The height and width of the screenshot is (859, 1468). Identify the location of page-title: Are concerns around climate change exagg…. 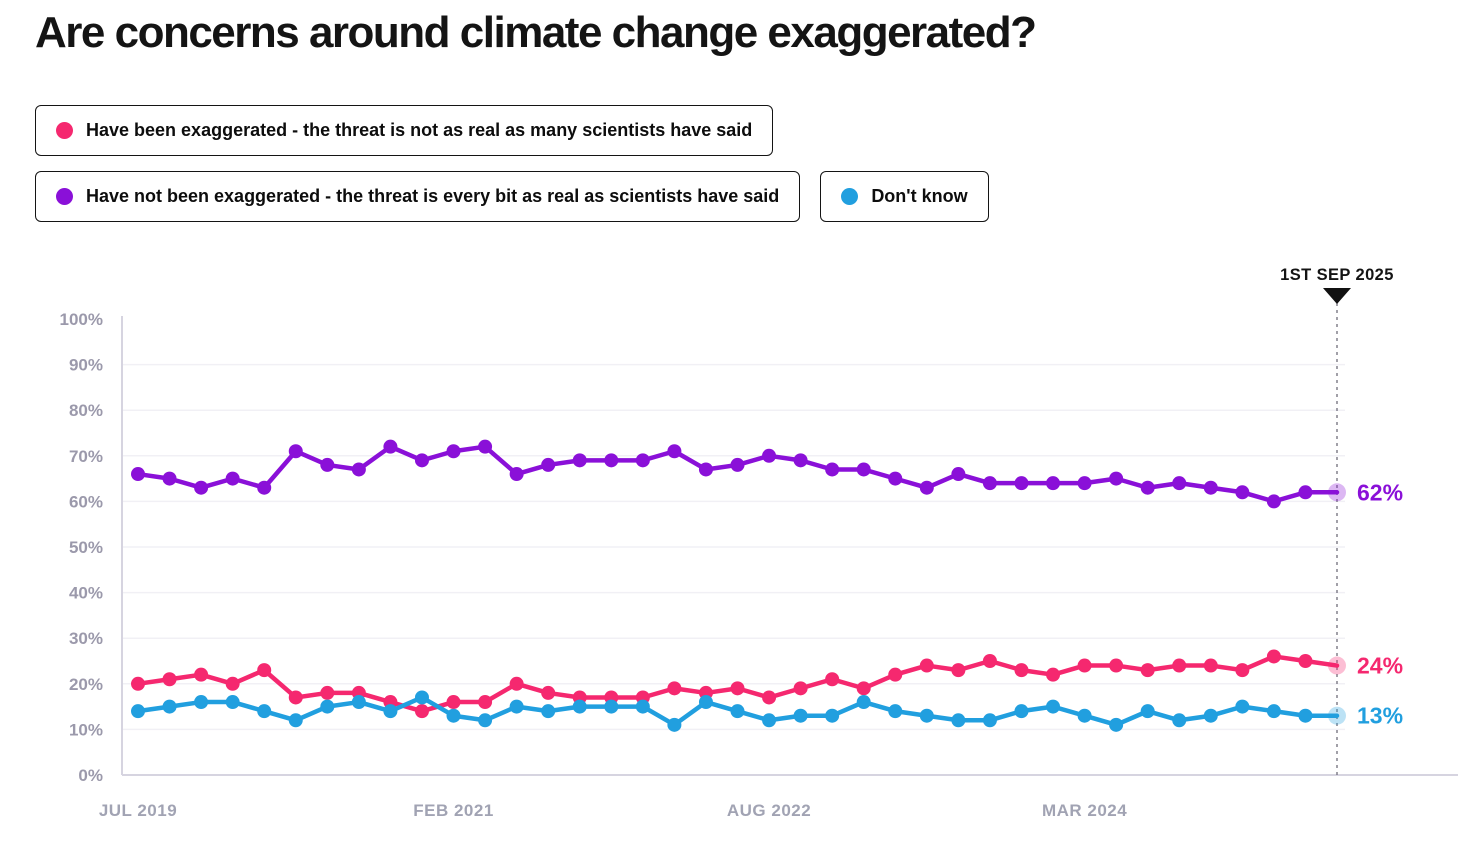
(536, 32).